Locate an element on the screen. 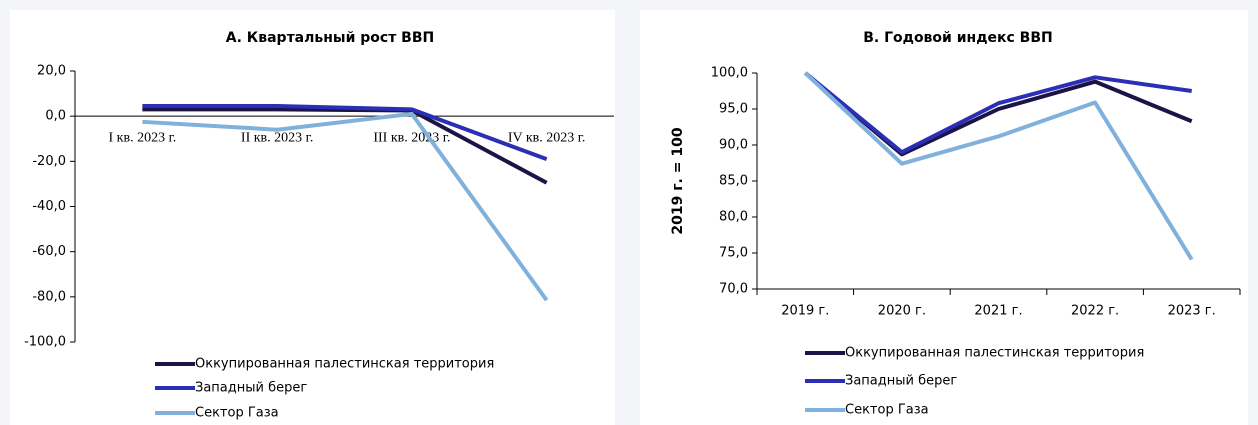 The width and height of the screenshot is (1258, 425). y-axis-label: 2019 г. = 100 is located at coordinates (678, 180).